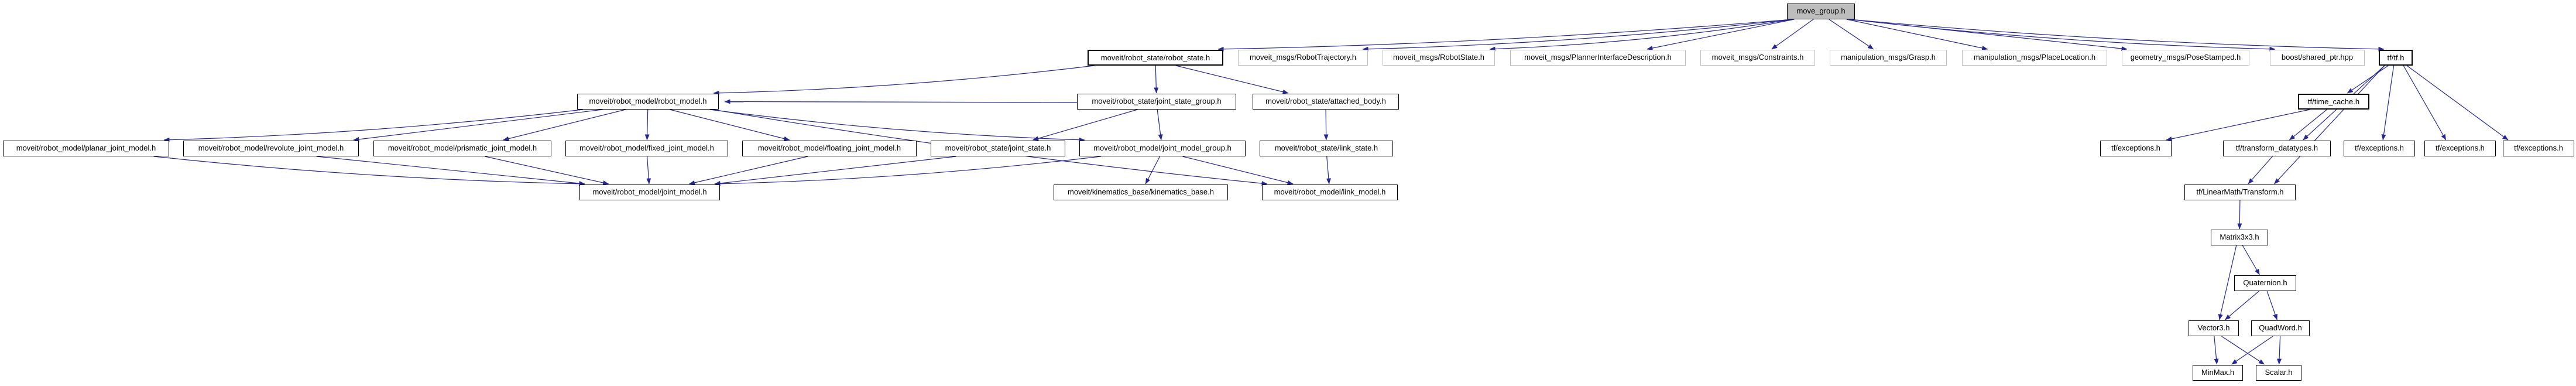 Image resolution: width=2576 pixels, height=386 pixels. Describe the element at coordinates (1141, 192) in the screenshot. I see `node-kinematics_base: moveit/kinematics_base/kinematics_base.h` at that location.